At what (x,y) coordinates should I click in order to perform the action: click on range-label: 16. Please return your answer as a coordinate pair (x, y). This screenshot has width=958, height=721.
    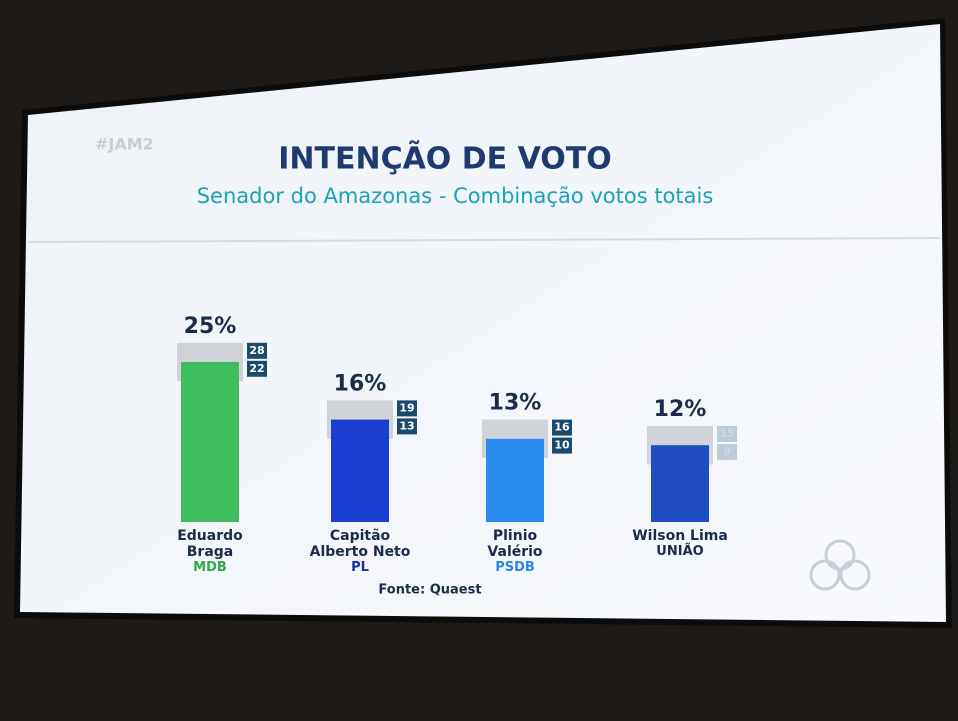
    Looking at the image, I should click on (562, 427).